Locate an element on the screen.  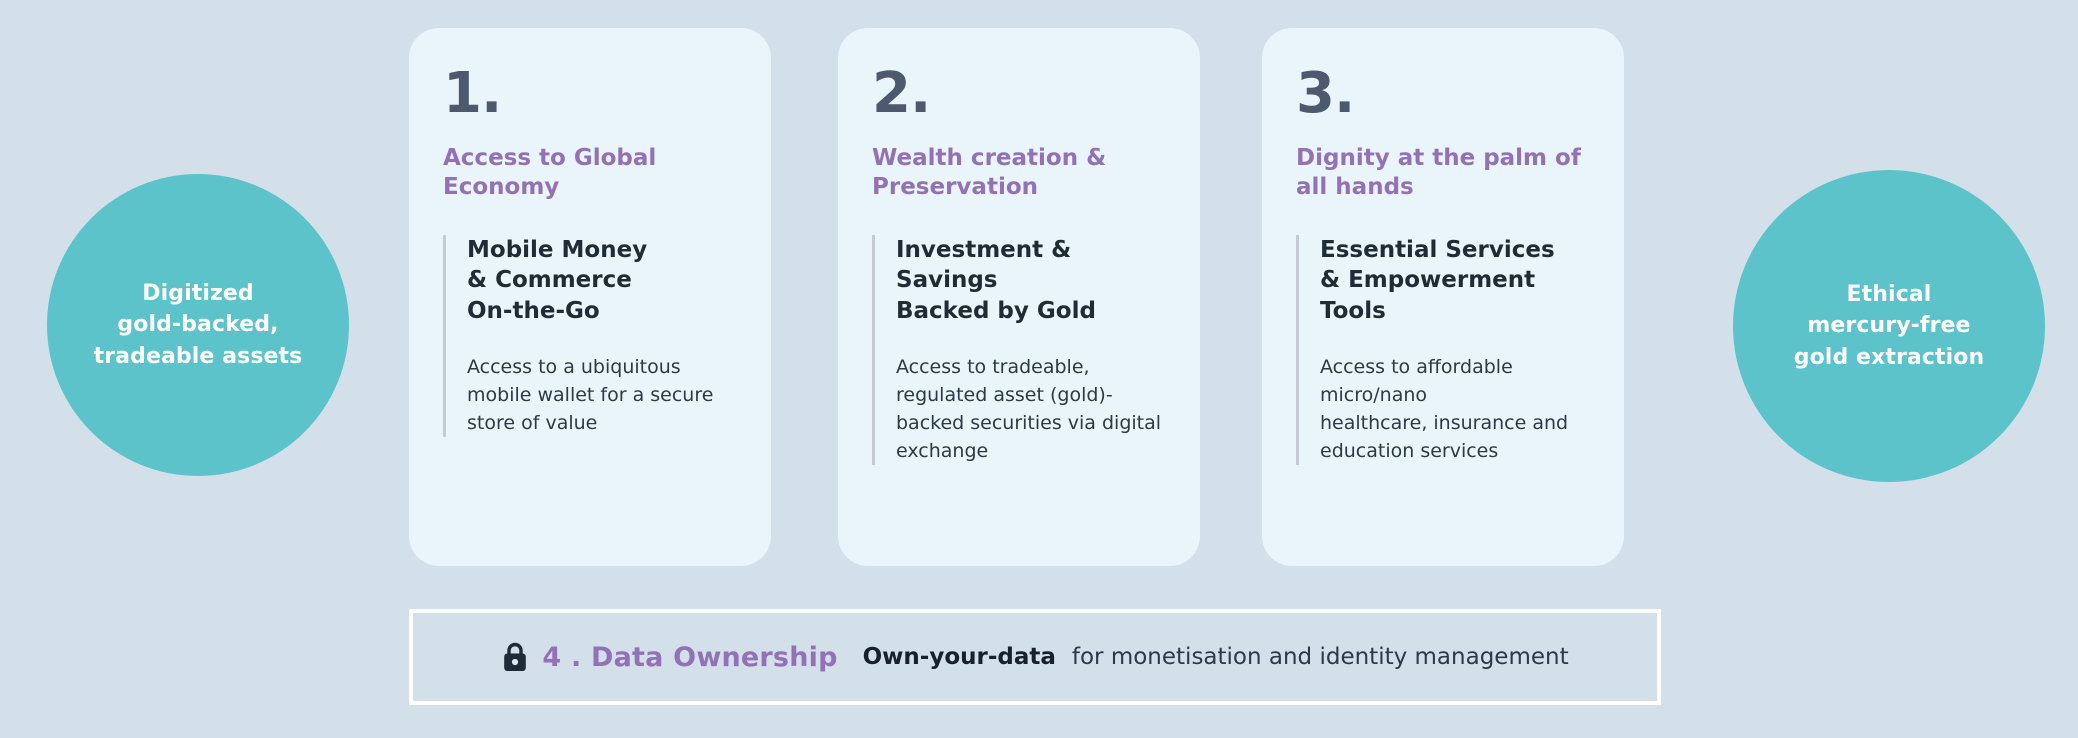
circle-right-text: Ethical mercury-free gold extraction is located at coordinates (1889, 326).